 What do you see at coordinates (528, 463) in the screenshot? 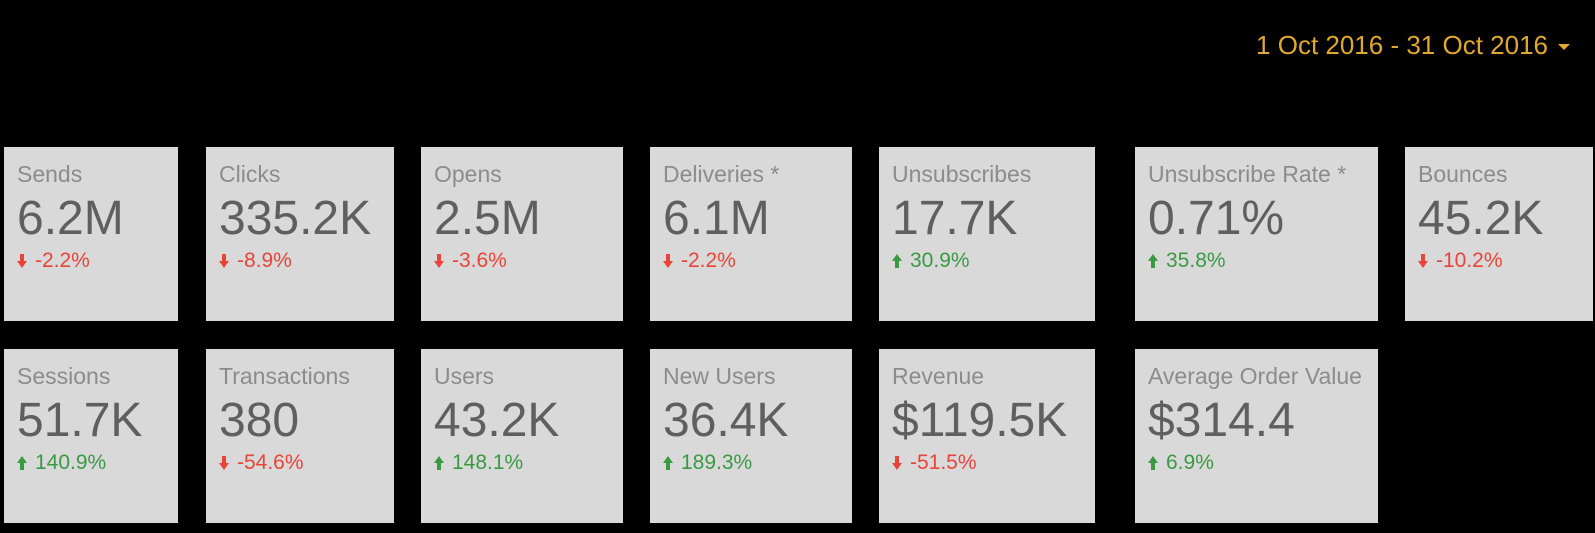
I see `scorecard-delta: 148.1%` at bounding box center [528, 463].